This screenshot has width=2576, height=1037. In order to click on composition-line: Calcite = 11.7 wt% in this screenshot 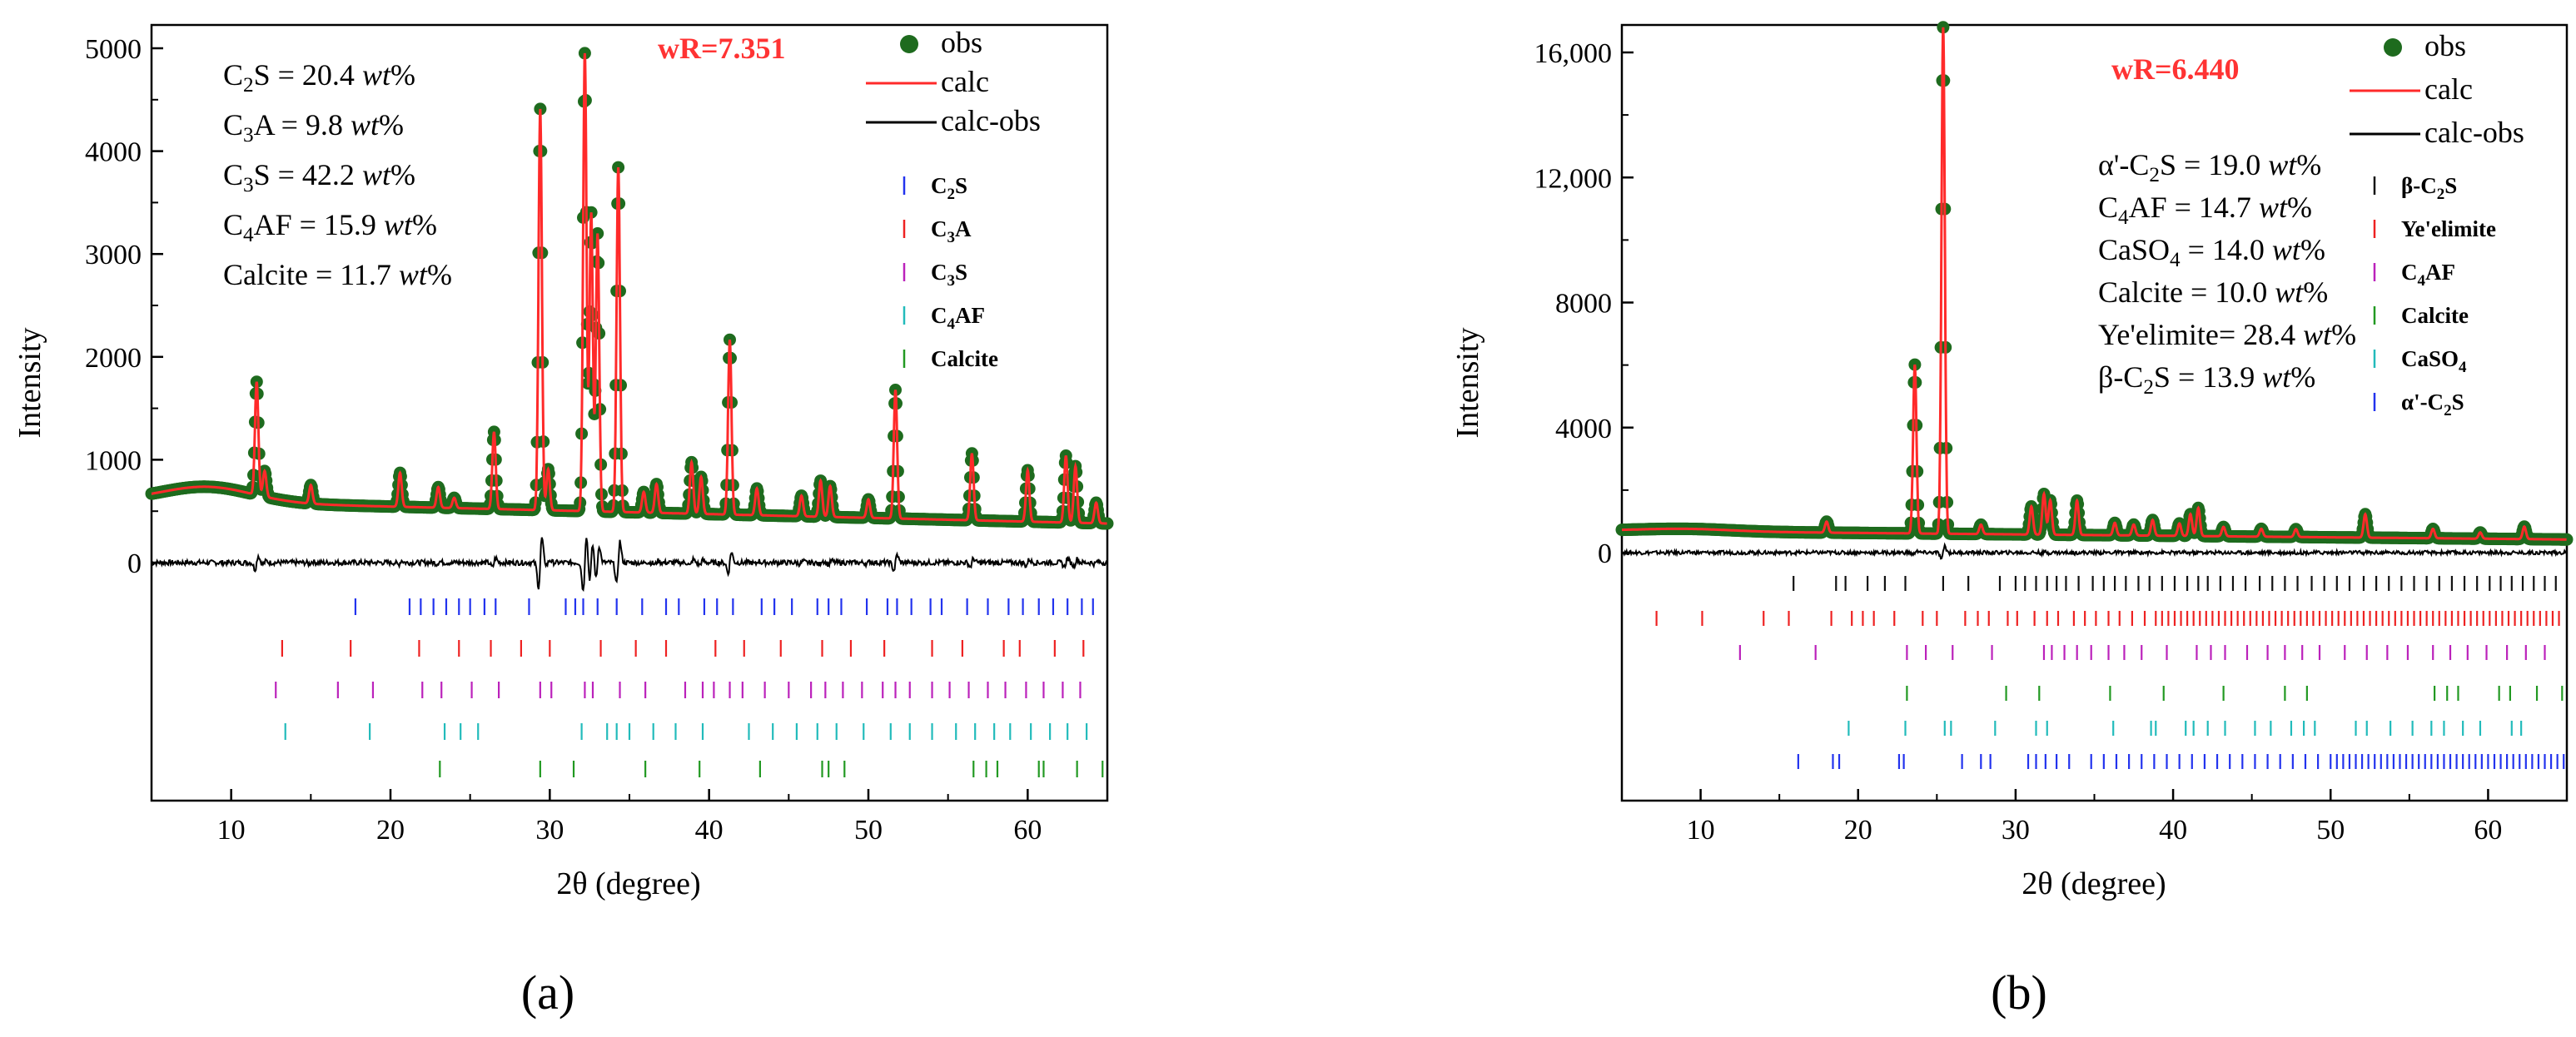, I will do `click(337, 274)`.